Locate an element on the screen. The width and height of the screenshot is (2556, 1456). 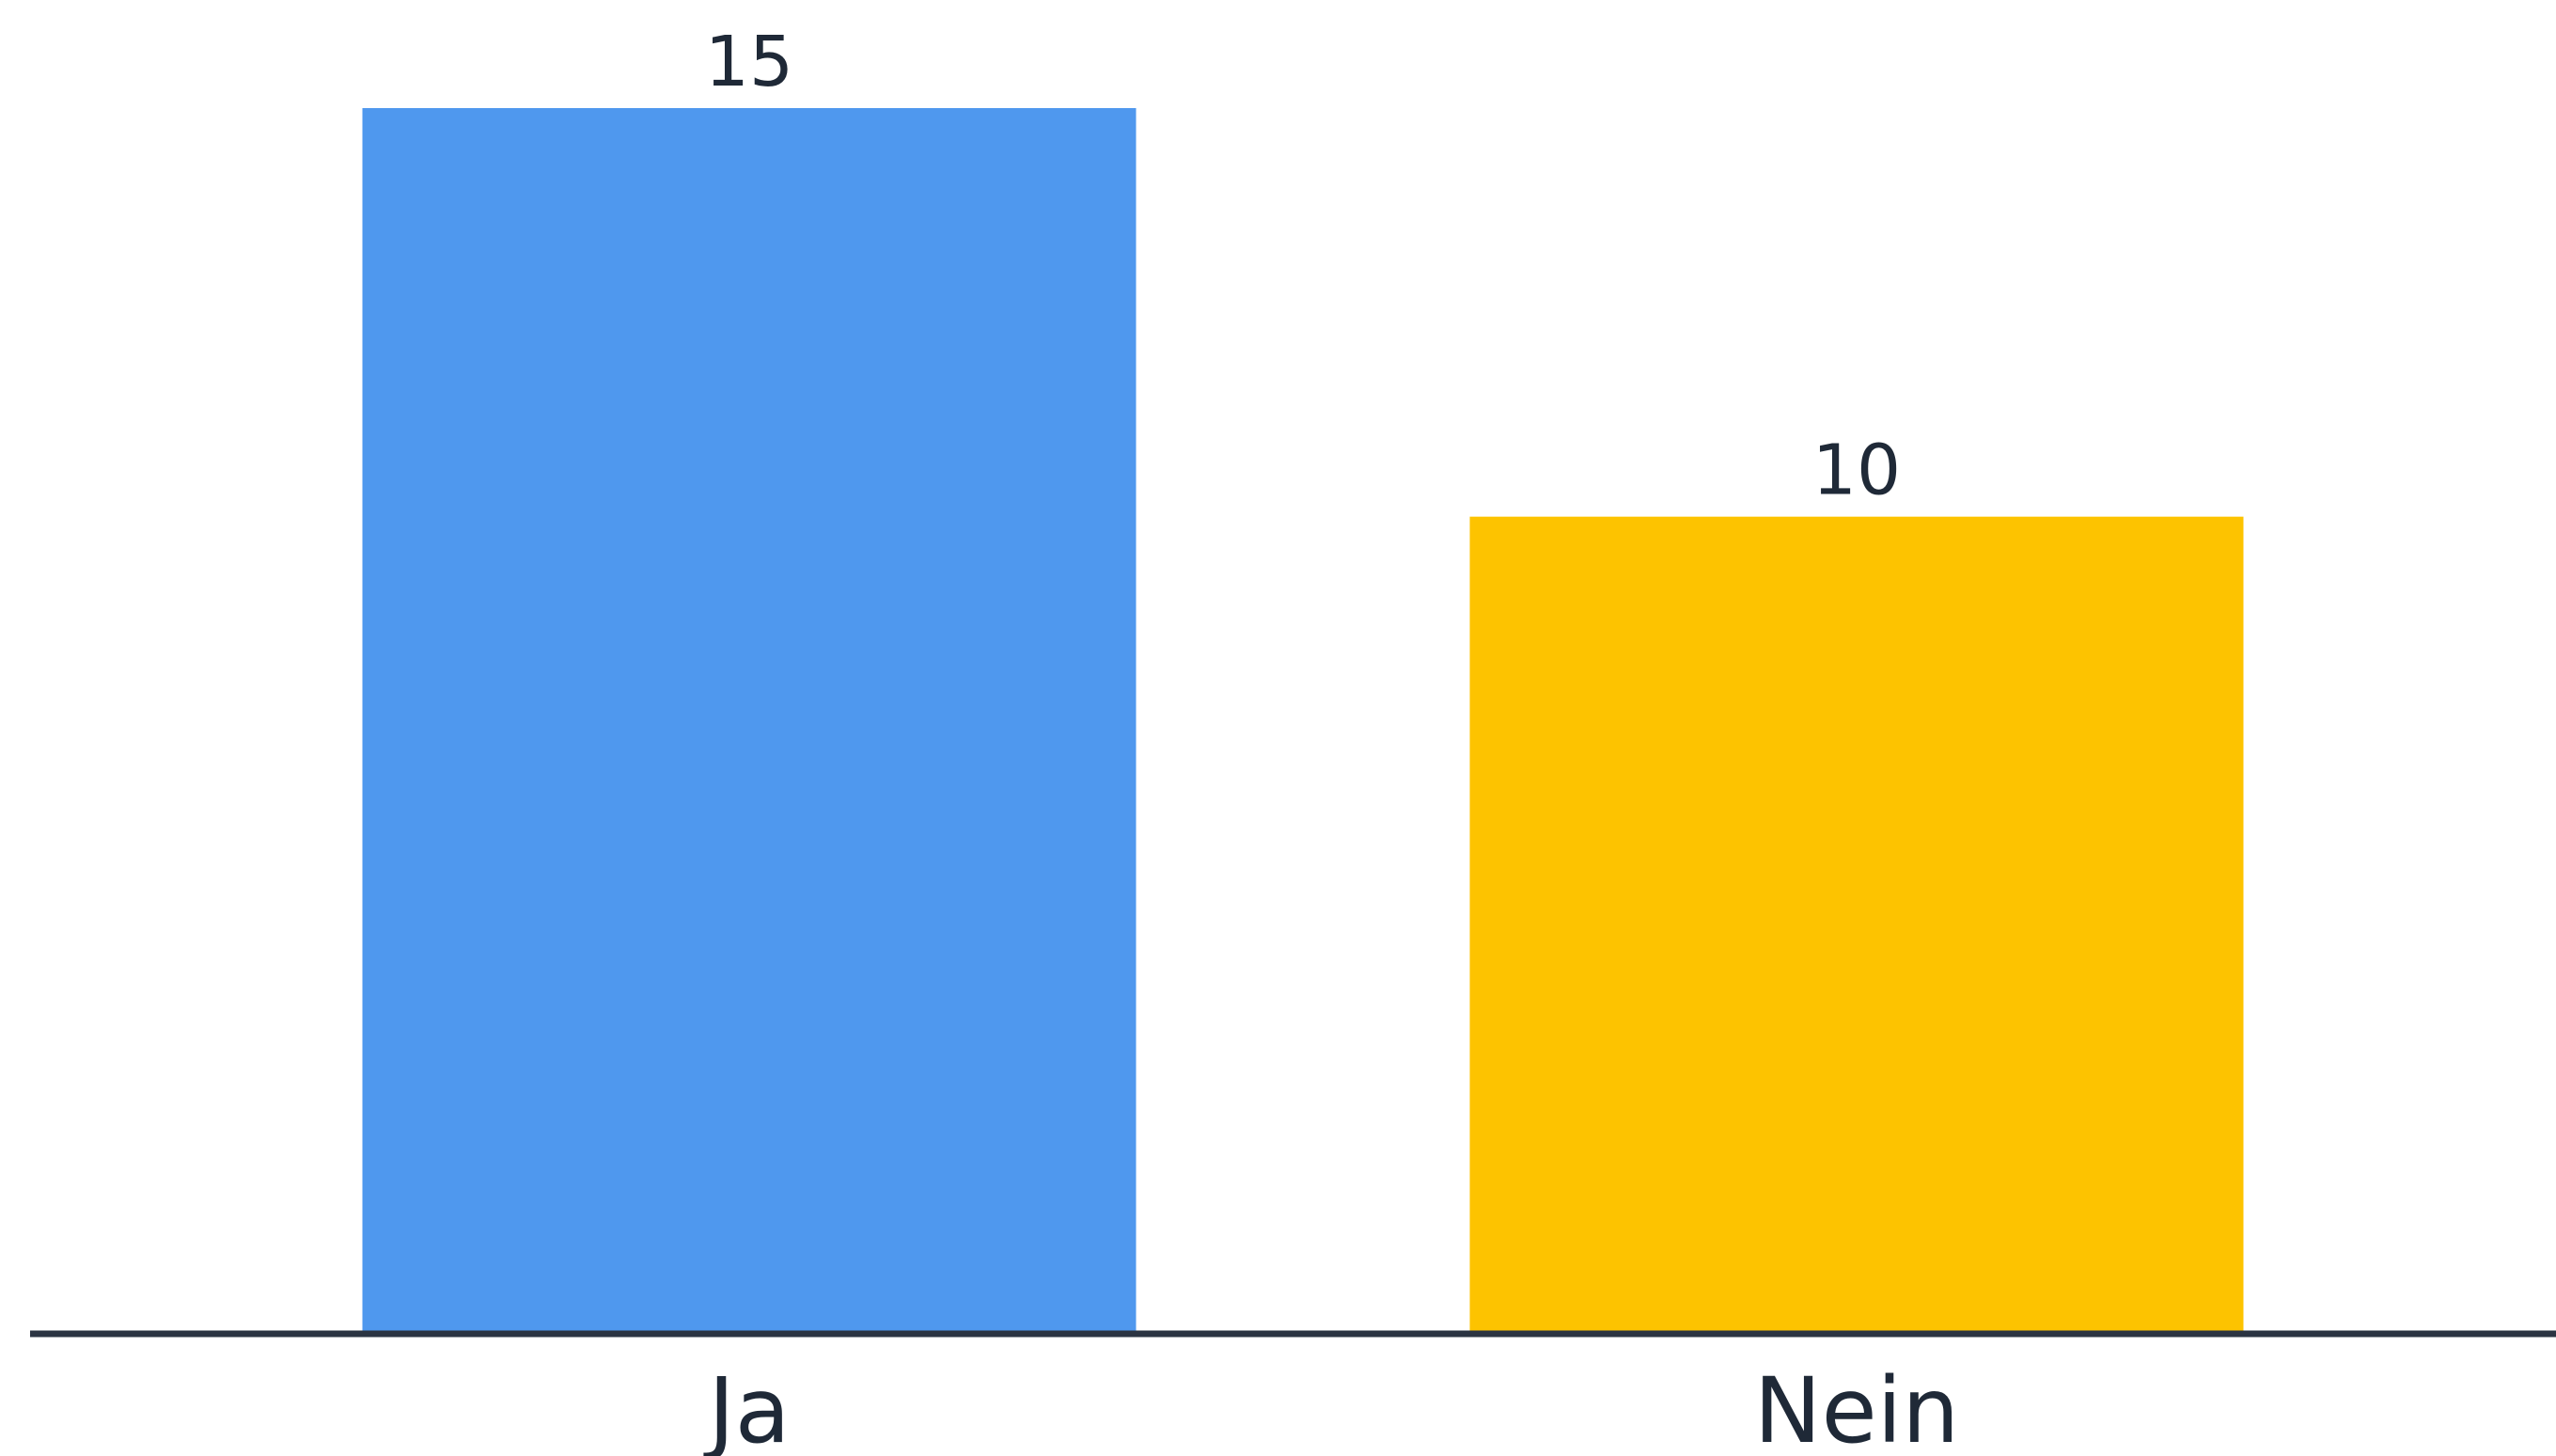
category-label-ja: Ja is located at coordinates (746, 1407).